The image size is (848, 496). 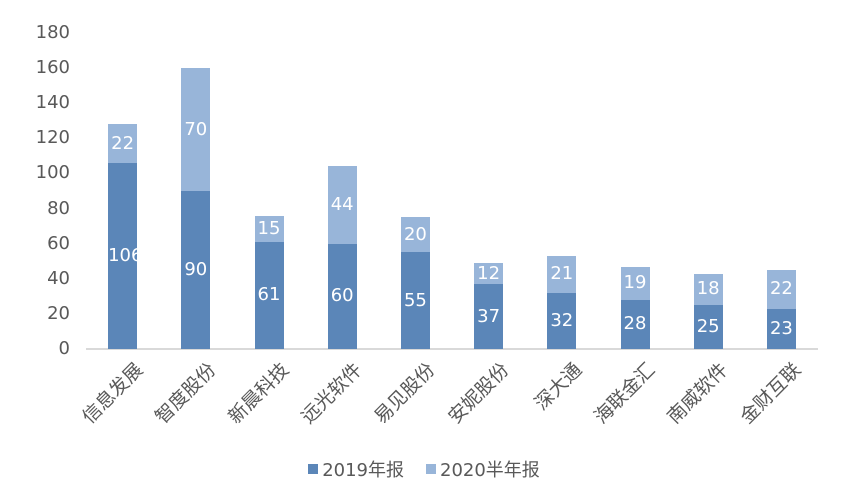 I want to click on bar-2: 61 15, so click(x=269, y=282).